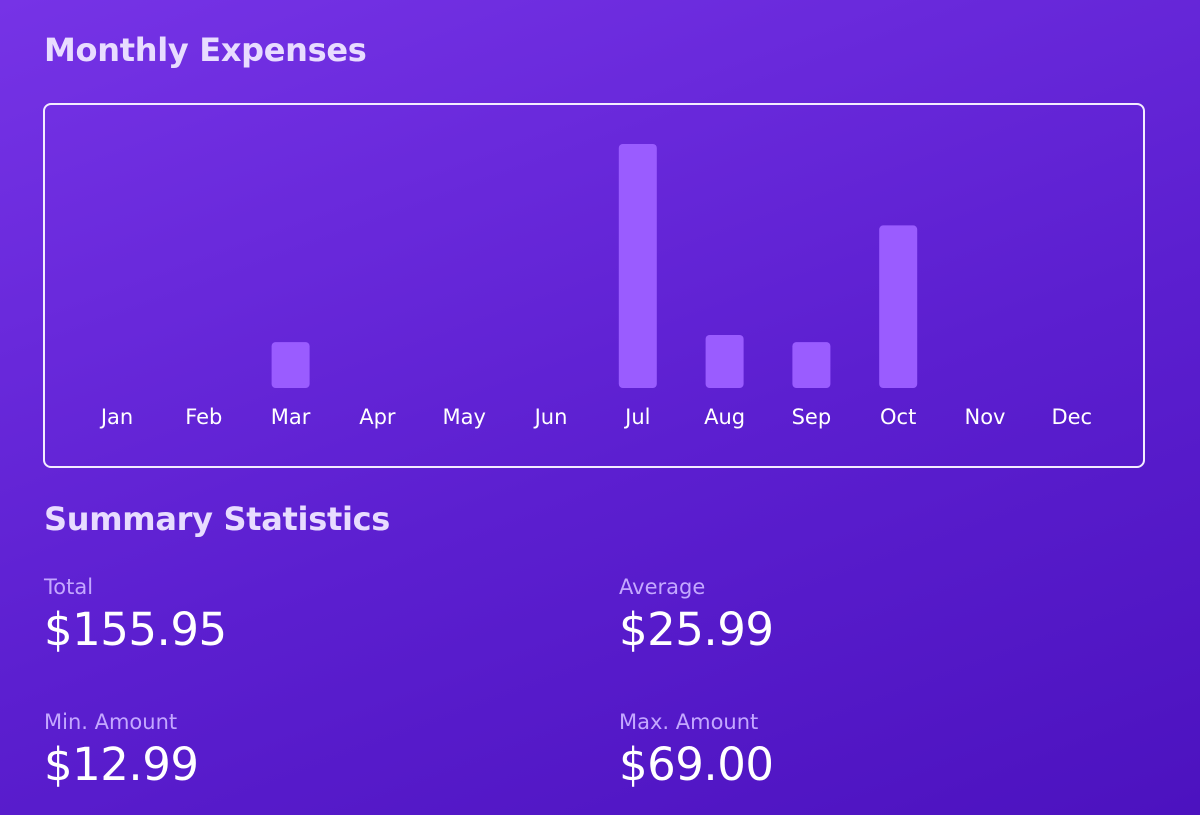 The width and height of the screenshot is (1200, 815). I want to click on bar-sep, so click(811, 365).